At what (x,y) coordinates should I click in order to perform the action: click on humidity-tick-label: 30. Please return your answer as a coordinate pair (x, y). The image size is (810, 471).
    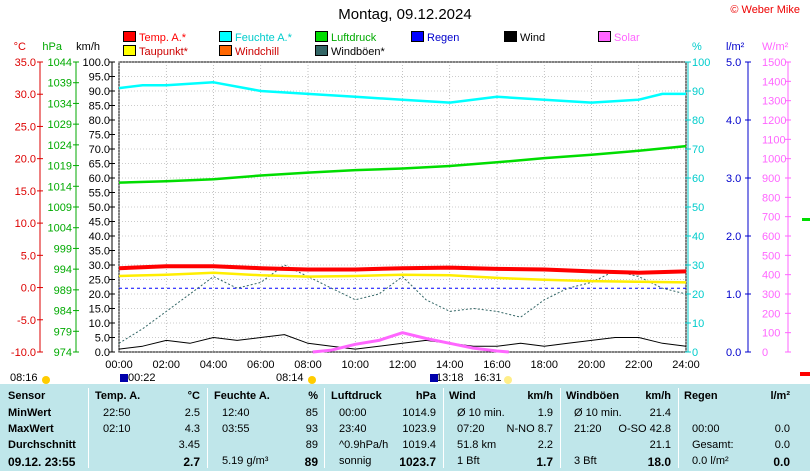
    Looking at the image, I should click on (698, 266).